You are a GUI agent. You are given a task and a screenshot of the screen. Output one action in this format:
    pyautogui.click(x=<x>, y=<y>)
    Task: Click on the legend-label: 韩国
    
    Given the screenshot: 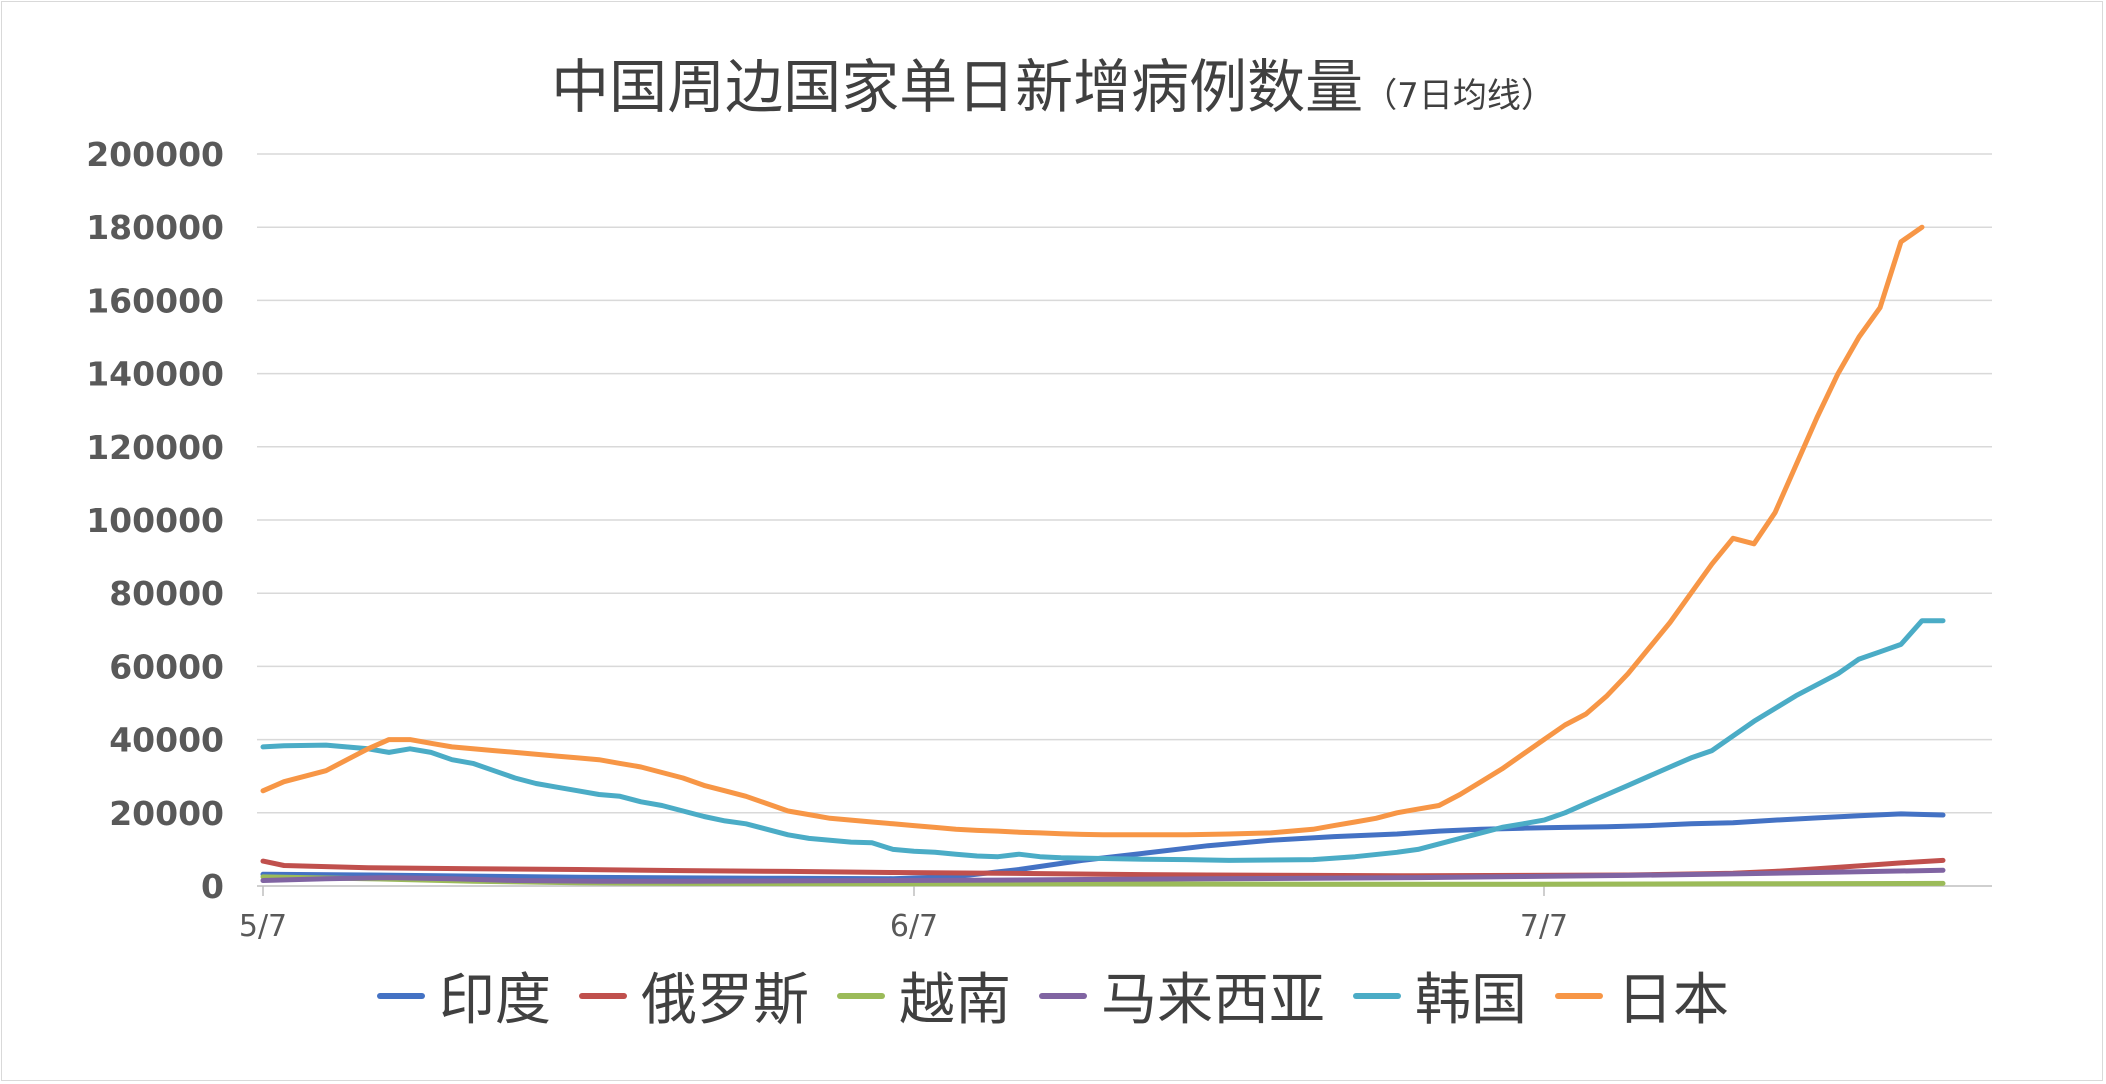 What is the action you would take?
    pyautogui.click(x=1471, y=1000)
    